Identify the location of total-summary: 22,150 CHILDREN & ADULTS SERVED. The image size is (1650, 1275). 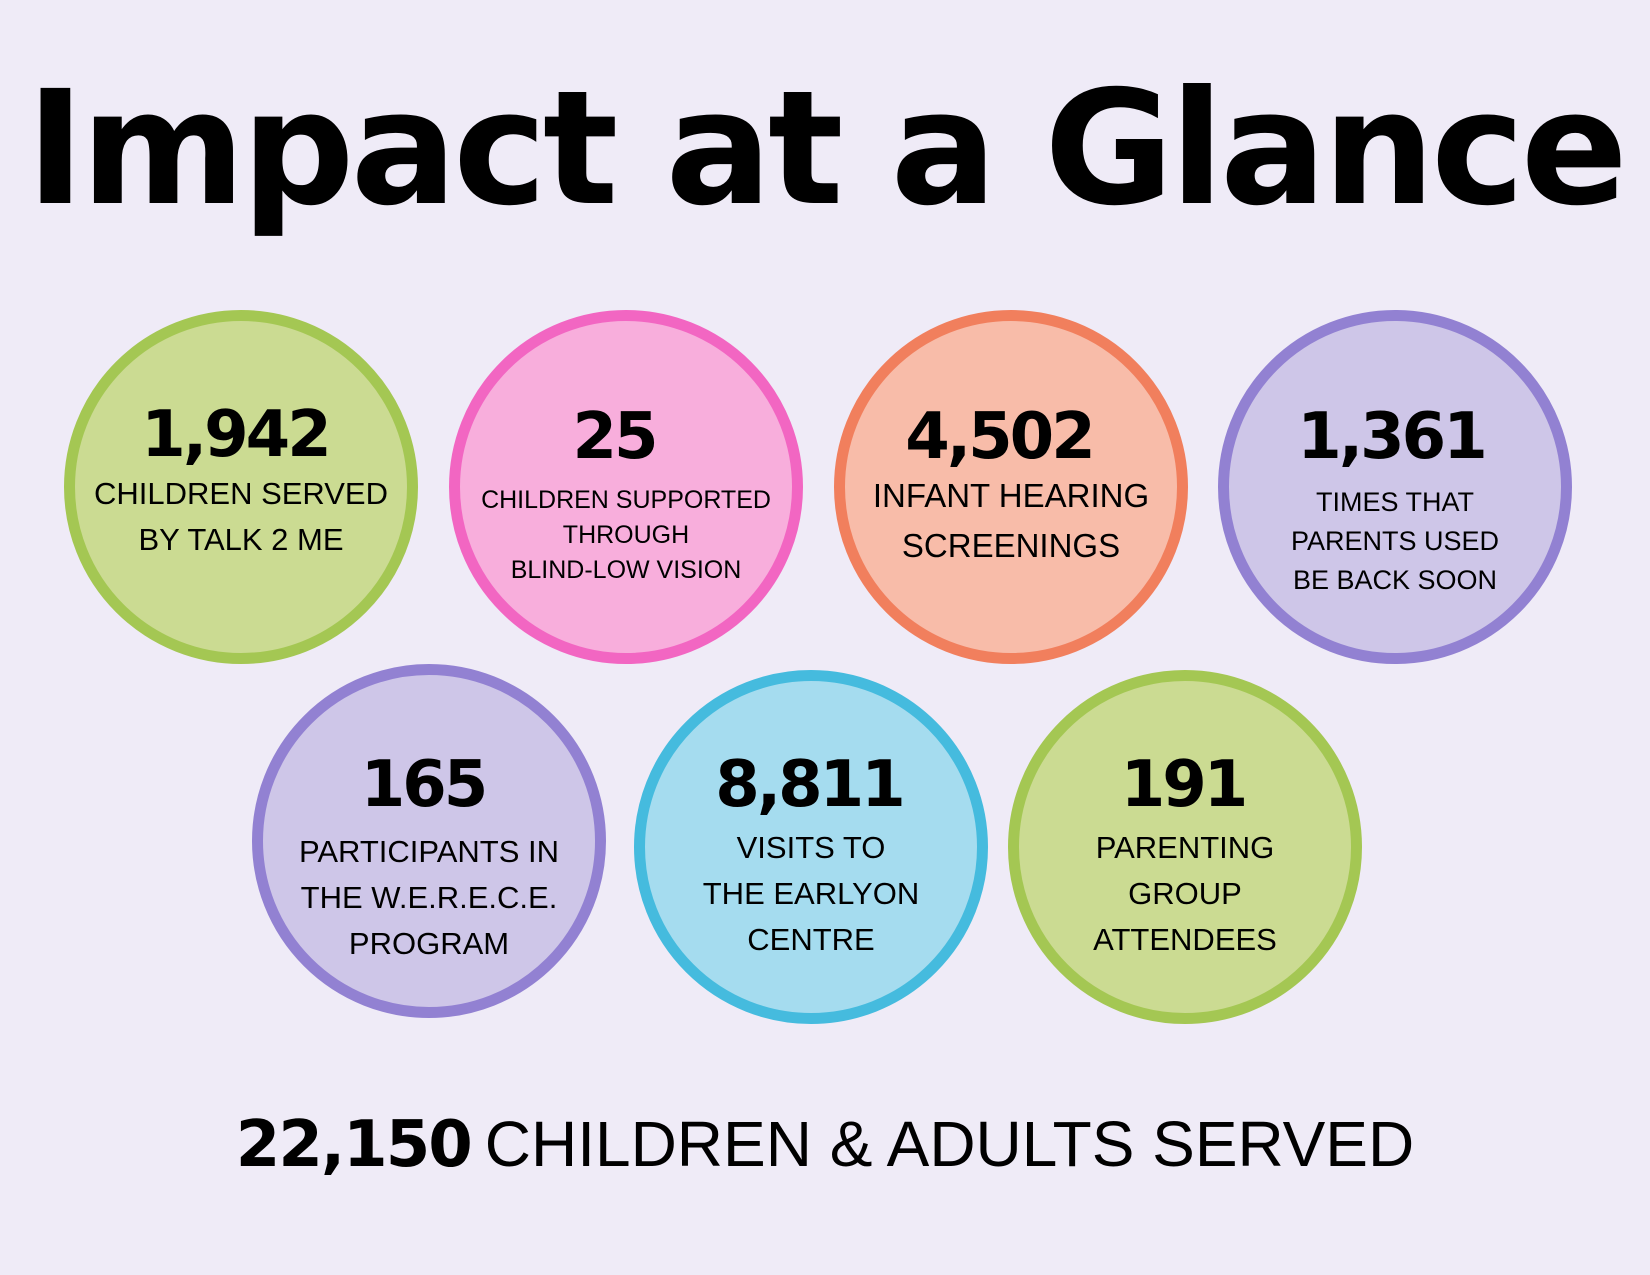
(825, 1144).